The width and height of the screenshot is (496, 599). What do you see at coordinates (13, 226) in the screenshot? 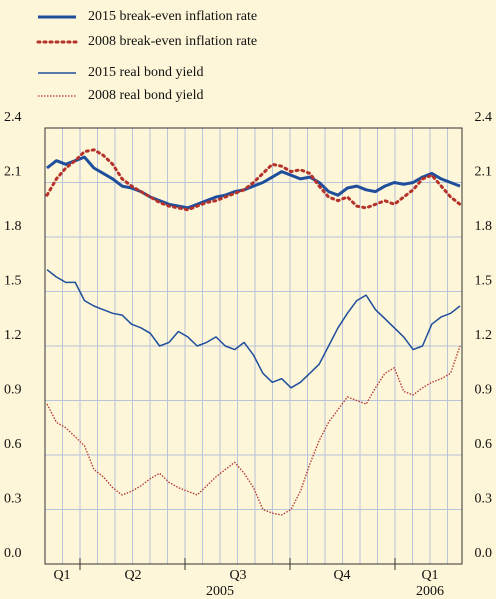
I see `y-tick-label: 1.8` at bounding box center [13, 226].